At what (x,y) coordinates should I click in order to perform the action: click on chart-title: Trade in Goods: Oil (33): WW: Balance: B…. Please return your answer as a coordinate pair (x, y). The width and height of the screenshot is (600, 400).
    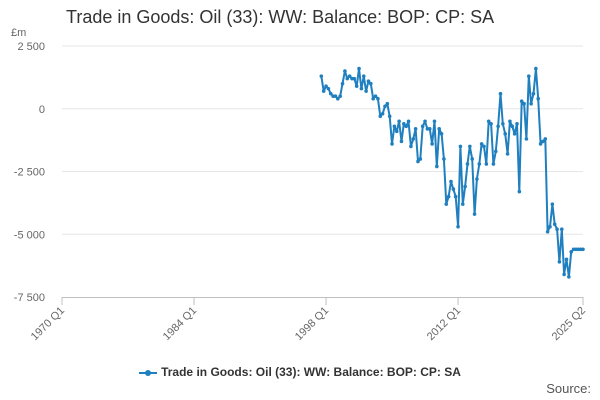
    Looking at the image, I should click on (280, 17).